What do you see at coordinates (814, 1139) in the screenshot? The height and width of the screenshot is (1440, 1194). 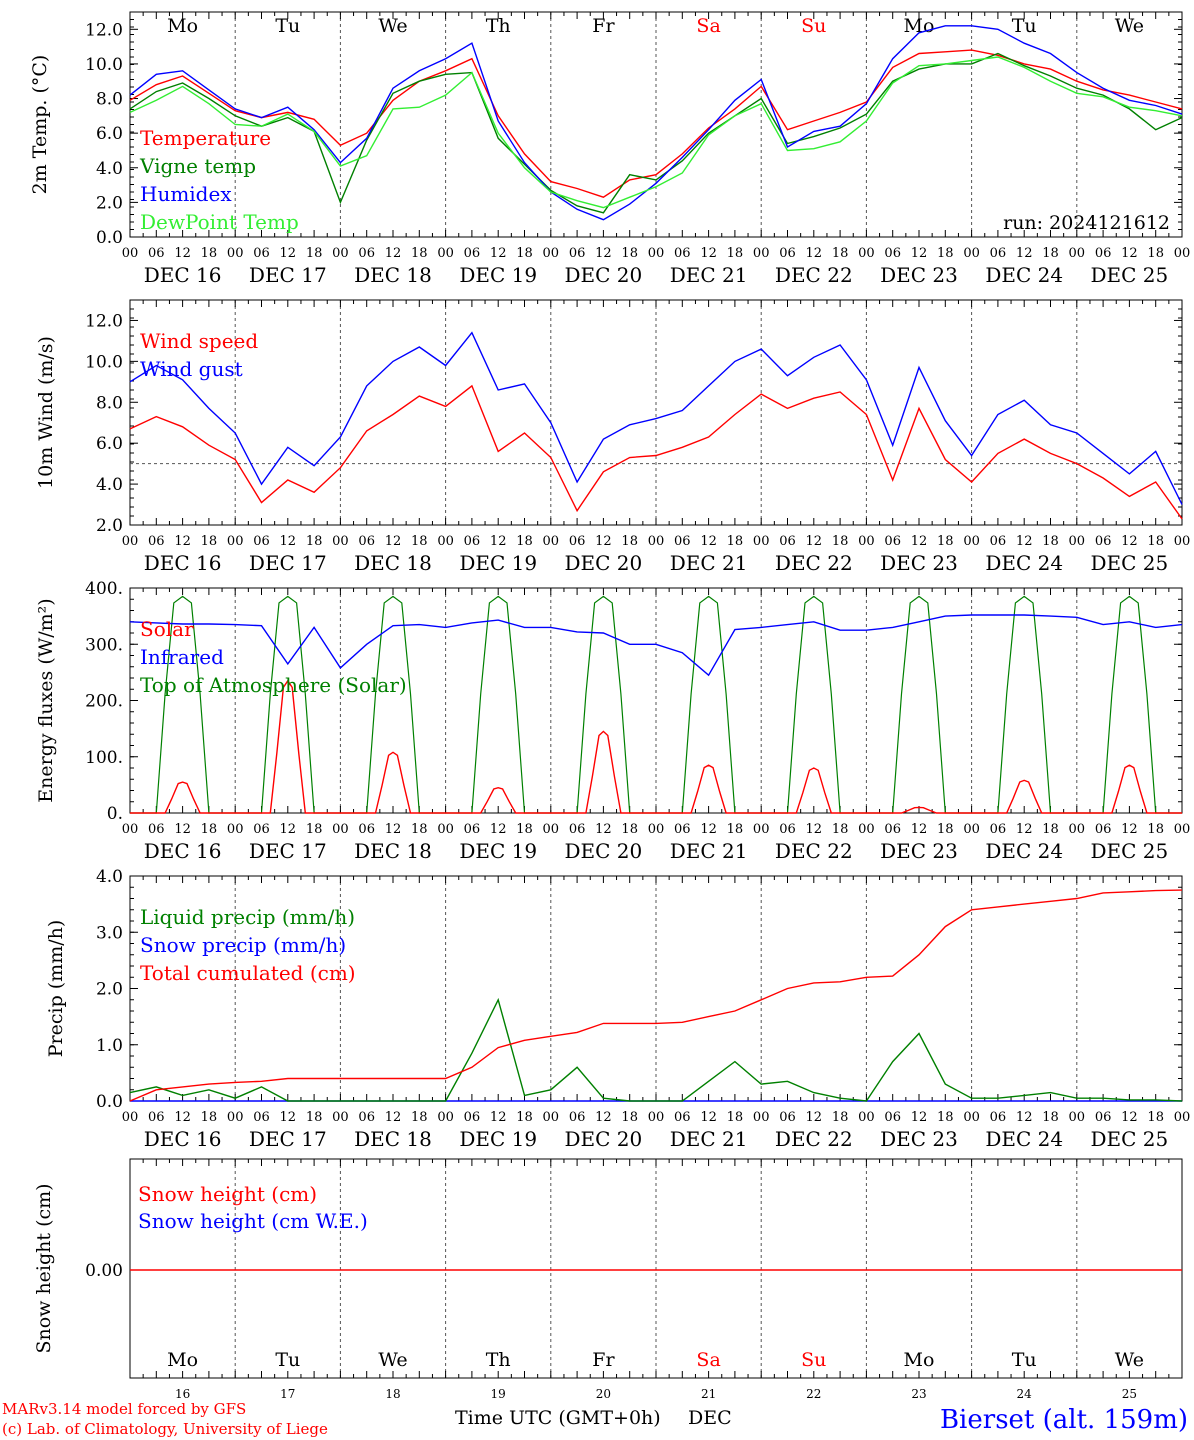 I see `date-label: DEC 22` at bounding box center [814, 1139].